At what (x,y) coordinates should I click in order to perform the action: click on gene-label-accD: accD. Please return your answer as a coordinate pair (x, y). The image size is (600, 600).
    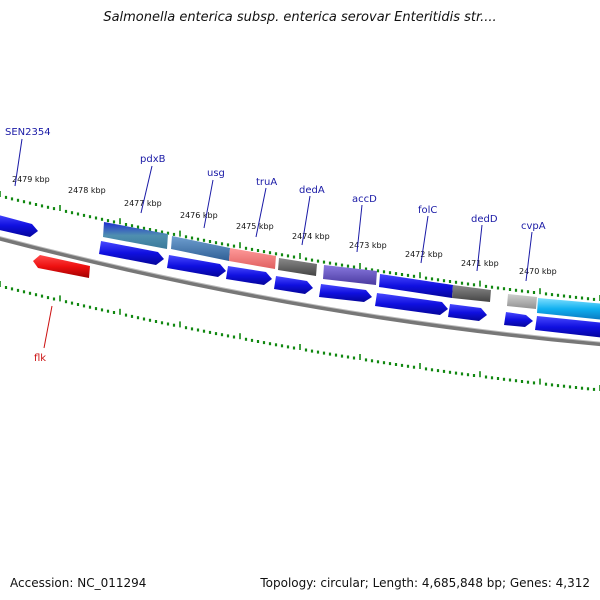
    Looking at the image, I should click on (364, 199).